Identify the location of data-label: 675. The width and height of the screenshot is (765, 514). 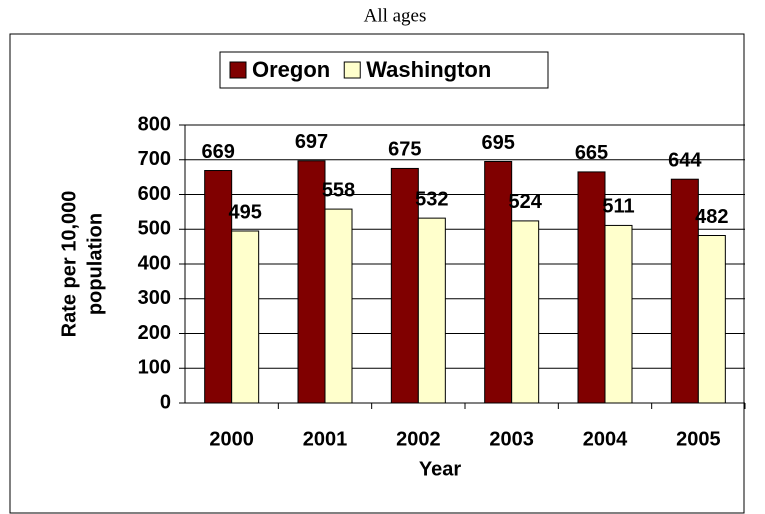
(404, 150).